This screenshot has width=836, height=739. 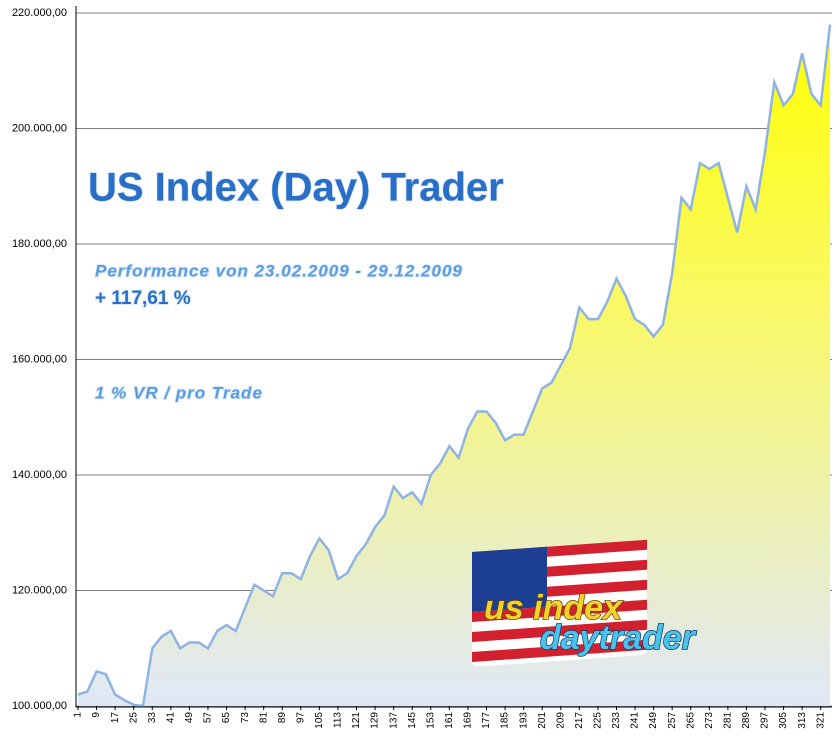 What do you see at coordinates (39, 475) in the screenshot?
I see `y-tick-label: 140.000,00` at bounding box center [39, 475].